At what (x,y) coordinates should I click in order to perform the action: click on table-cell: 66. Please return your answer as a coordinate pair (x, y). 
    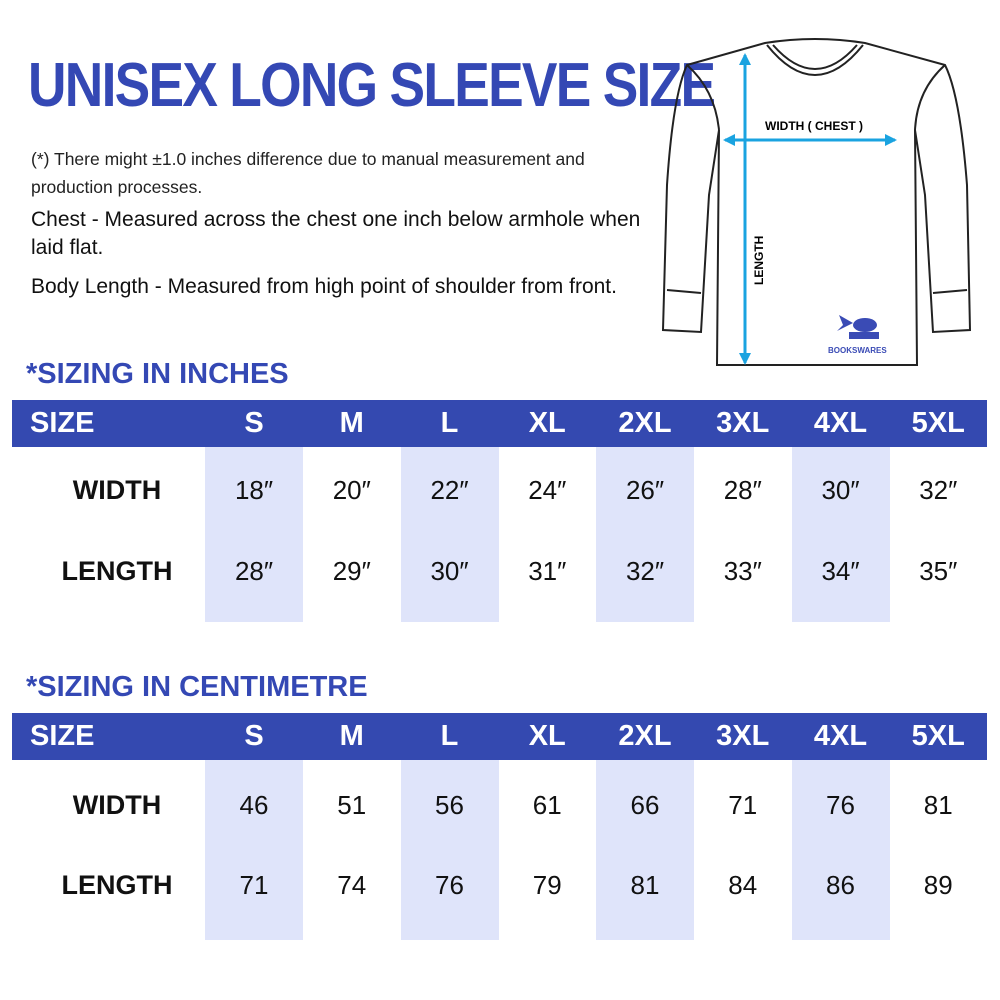
    Looking at the image, I should click on (645, 805).